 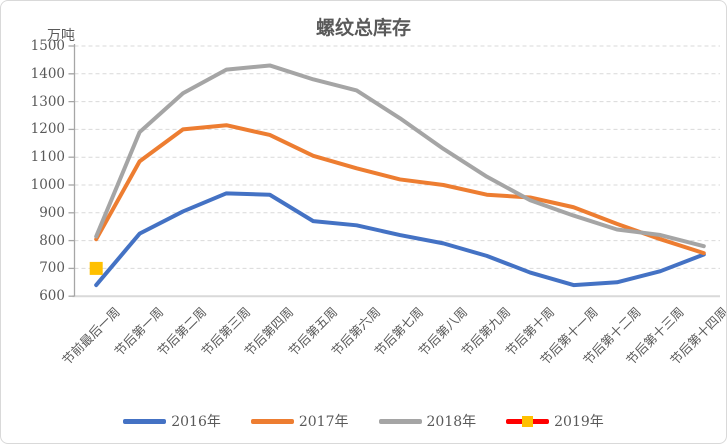 I want to click on y-axis-tick-label: 1400, so click(x=47, y=73).